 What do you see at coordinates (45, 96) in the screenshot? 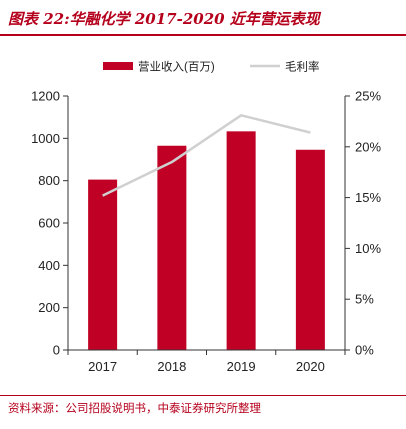
I see `y-left-tick-label: 1200` at bounding box center [45, 96].